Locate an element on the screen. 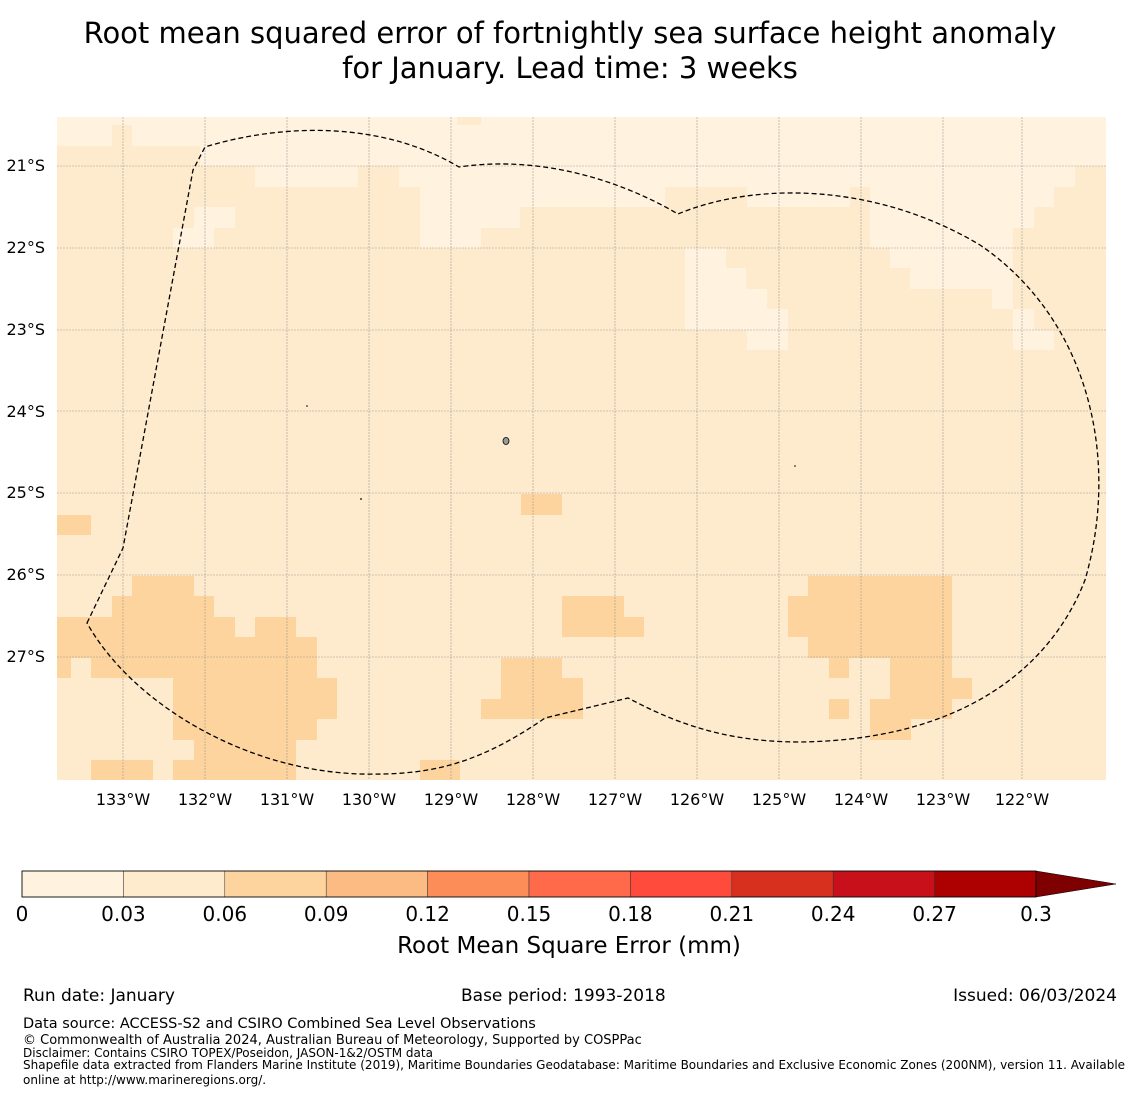 This screenshot has width=1140, height=1095. colorbar-tick-label: 0.24 is located at coordinates (833, 914).